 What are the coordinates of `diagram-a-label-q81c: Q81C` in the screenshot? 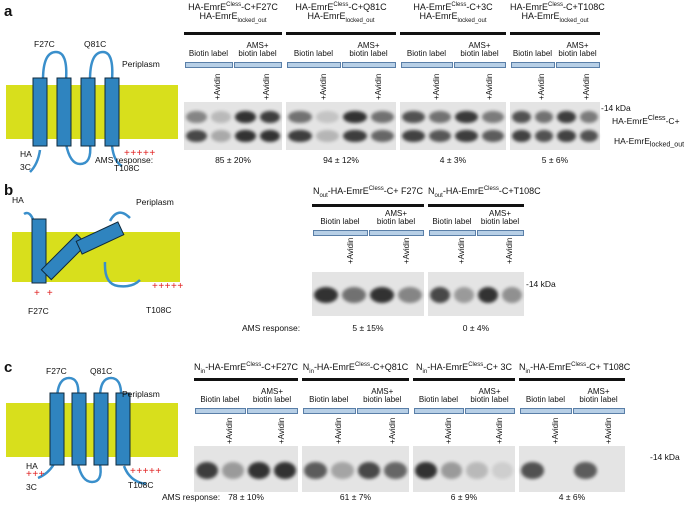 It's located at (95, 44).